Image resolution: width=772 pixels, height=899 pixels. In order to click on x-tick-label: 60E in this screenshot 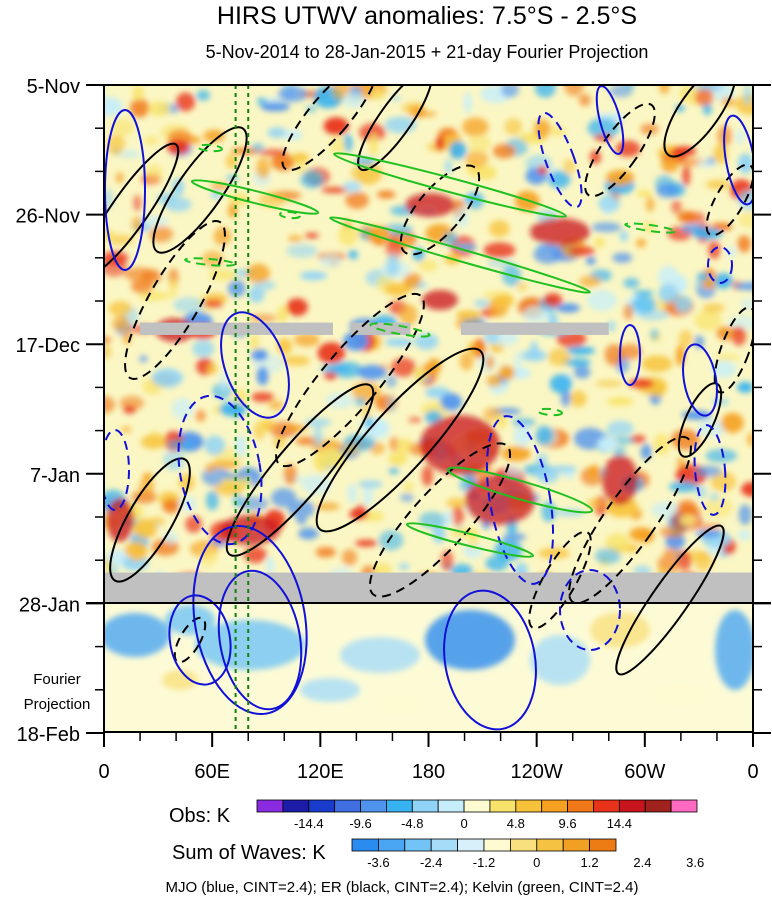, I will do `click(212, 772)`.